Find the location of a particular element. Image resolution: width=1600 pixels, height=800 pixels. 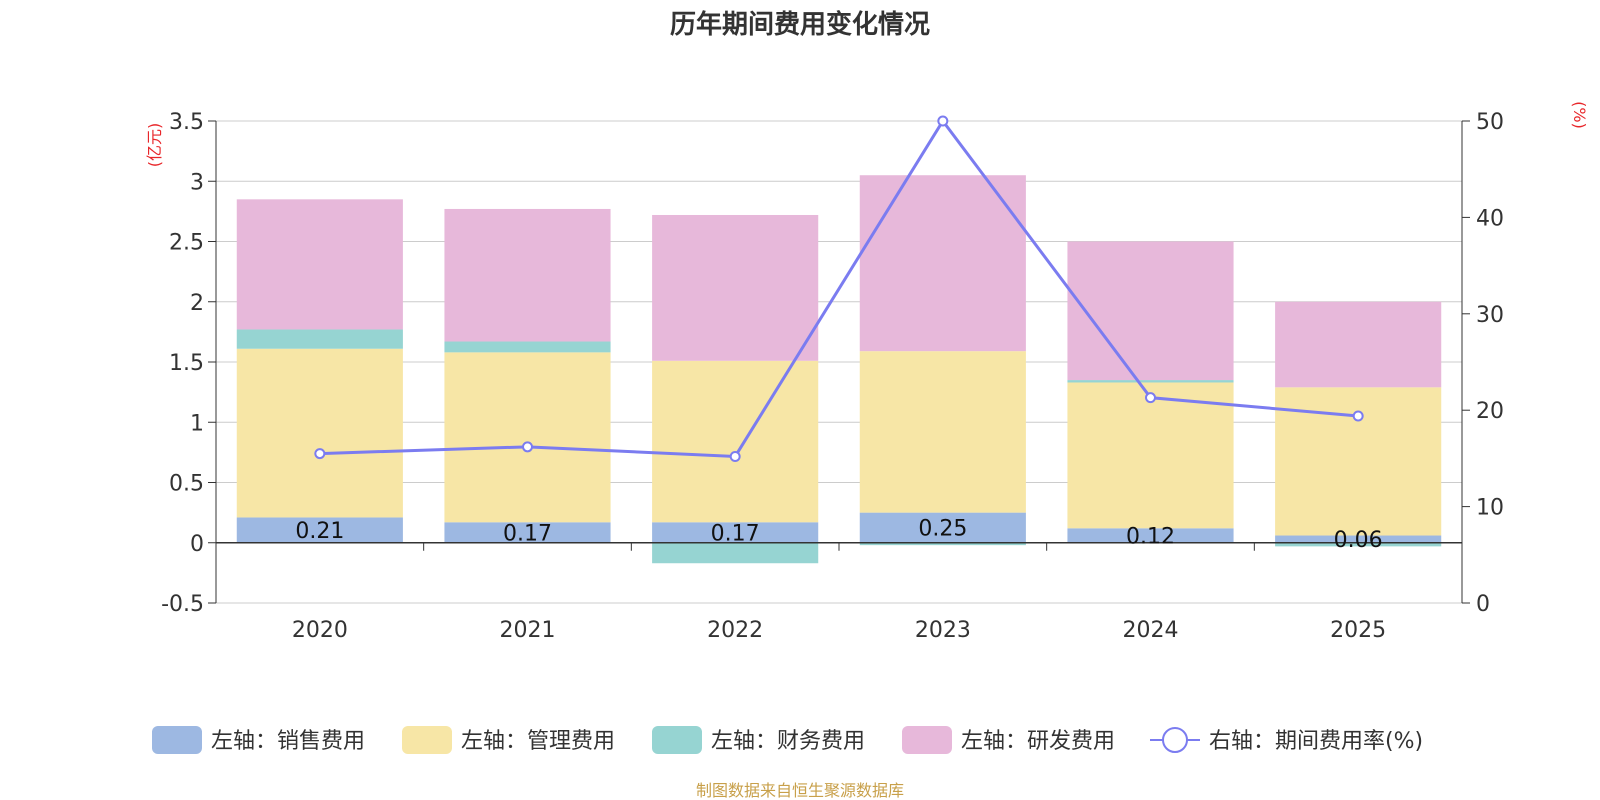

left-axis-unit-label: (亿元) is located at coordinates (154, 145).